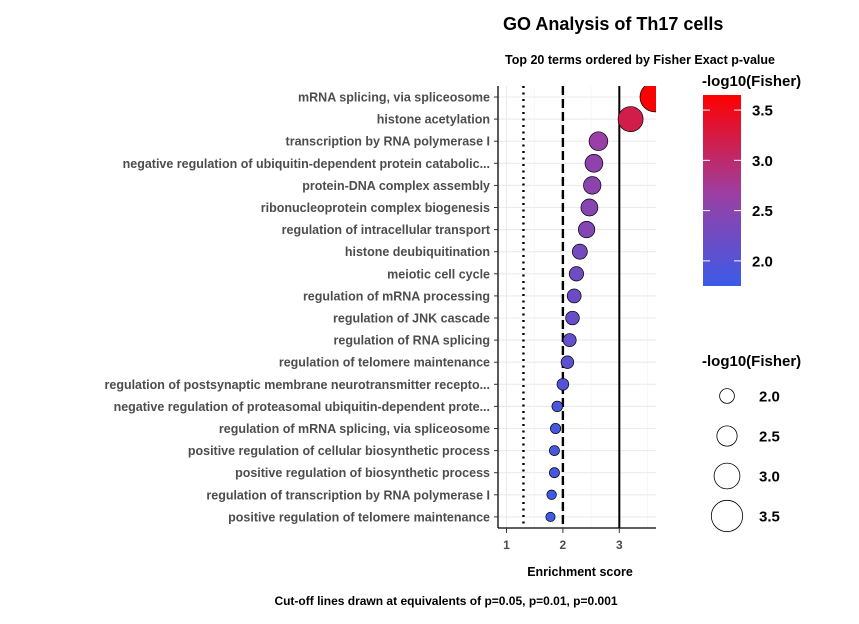  I want to click on term-label: transcription by RNA polymerase I, so click(388, 142).